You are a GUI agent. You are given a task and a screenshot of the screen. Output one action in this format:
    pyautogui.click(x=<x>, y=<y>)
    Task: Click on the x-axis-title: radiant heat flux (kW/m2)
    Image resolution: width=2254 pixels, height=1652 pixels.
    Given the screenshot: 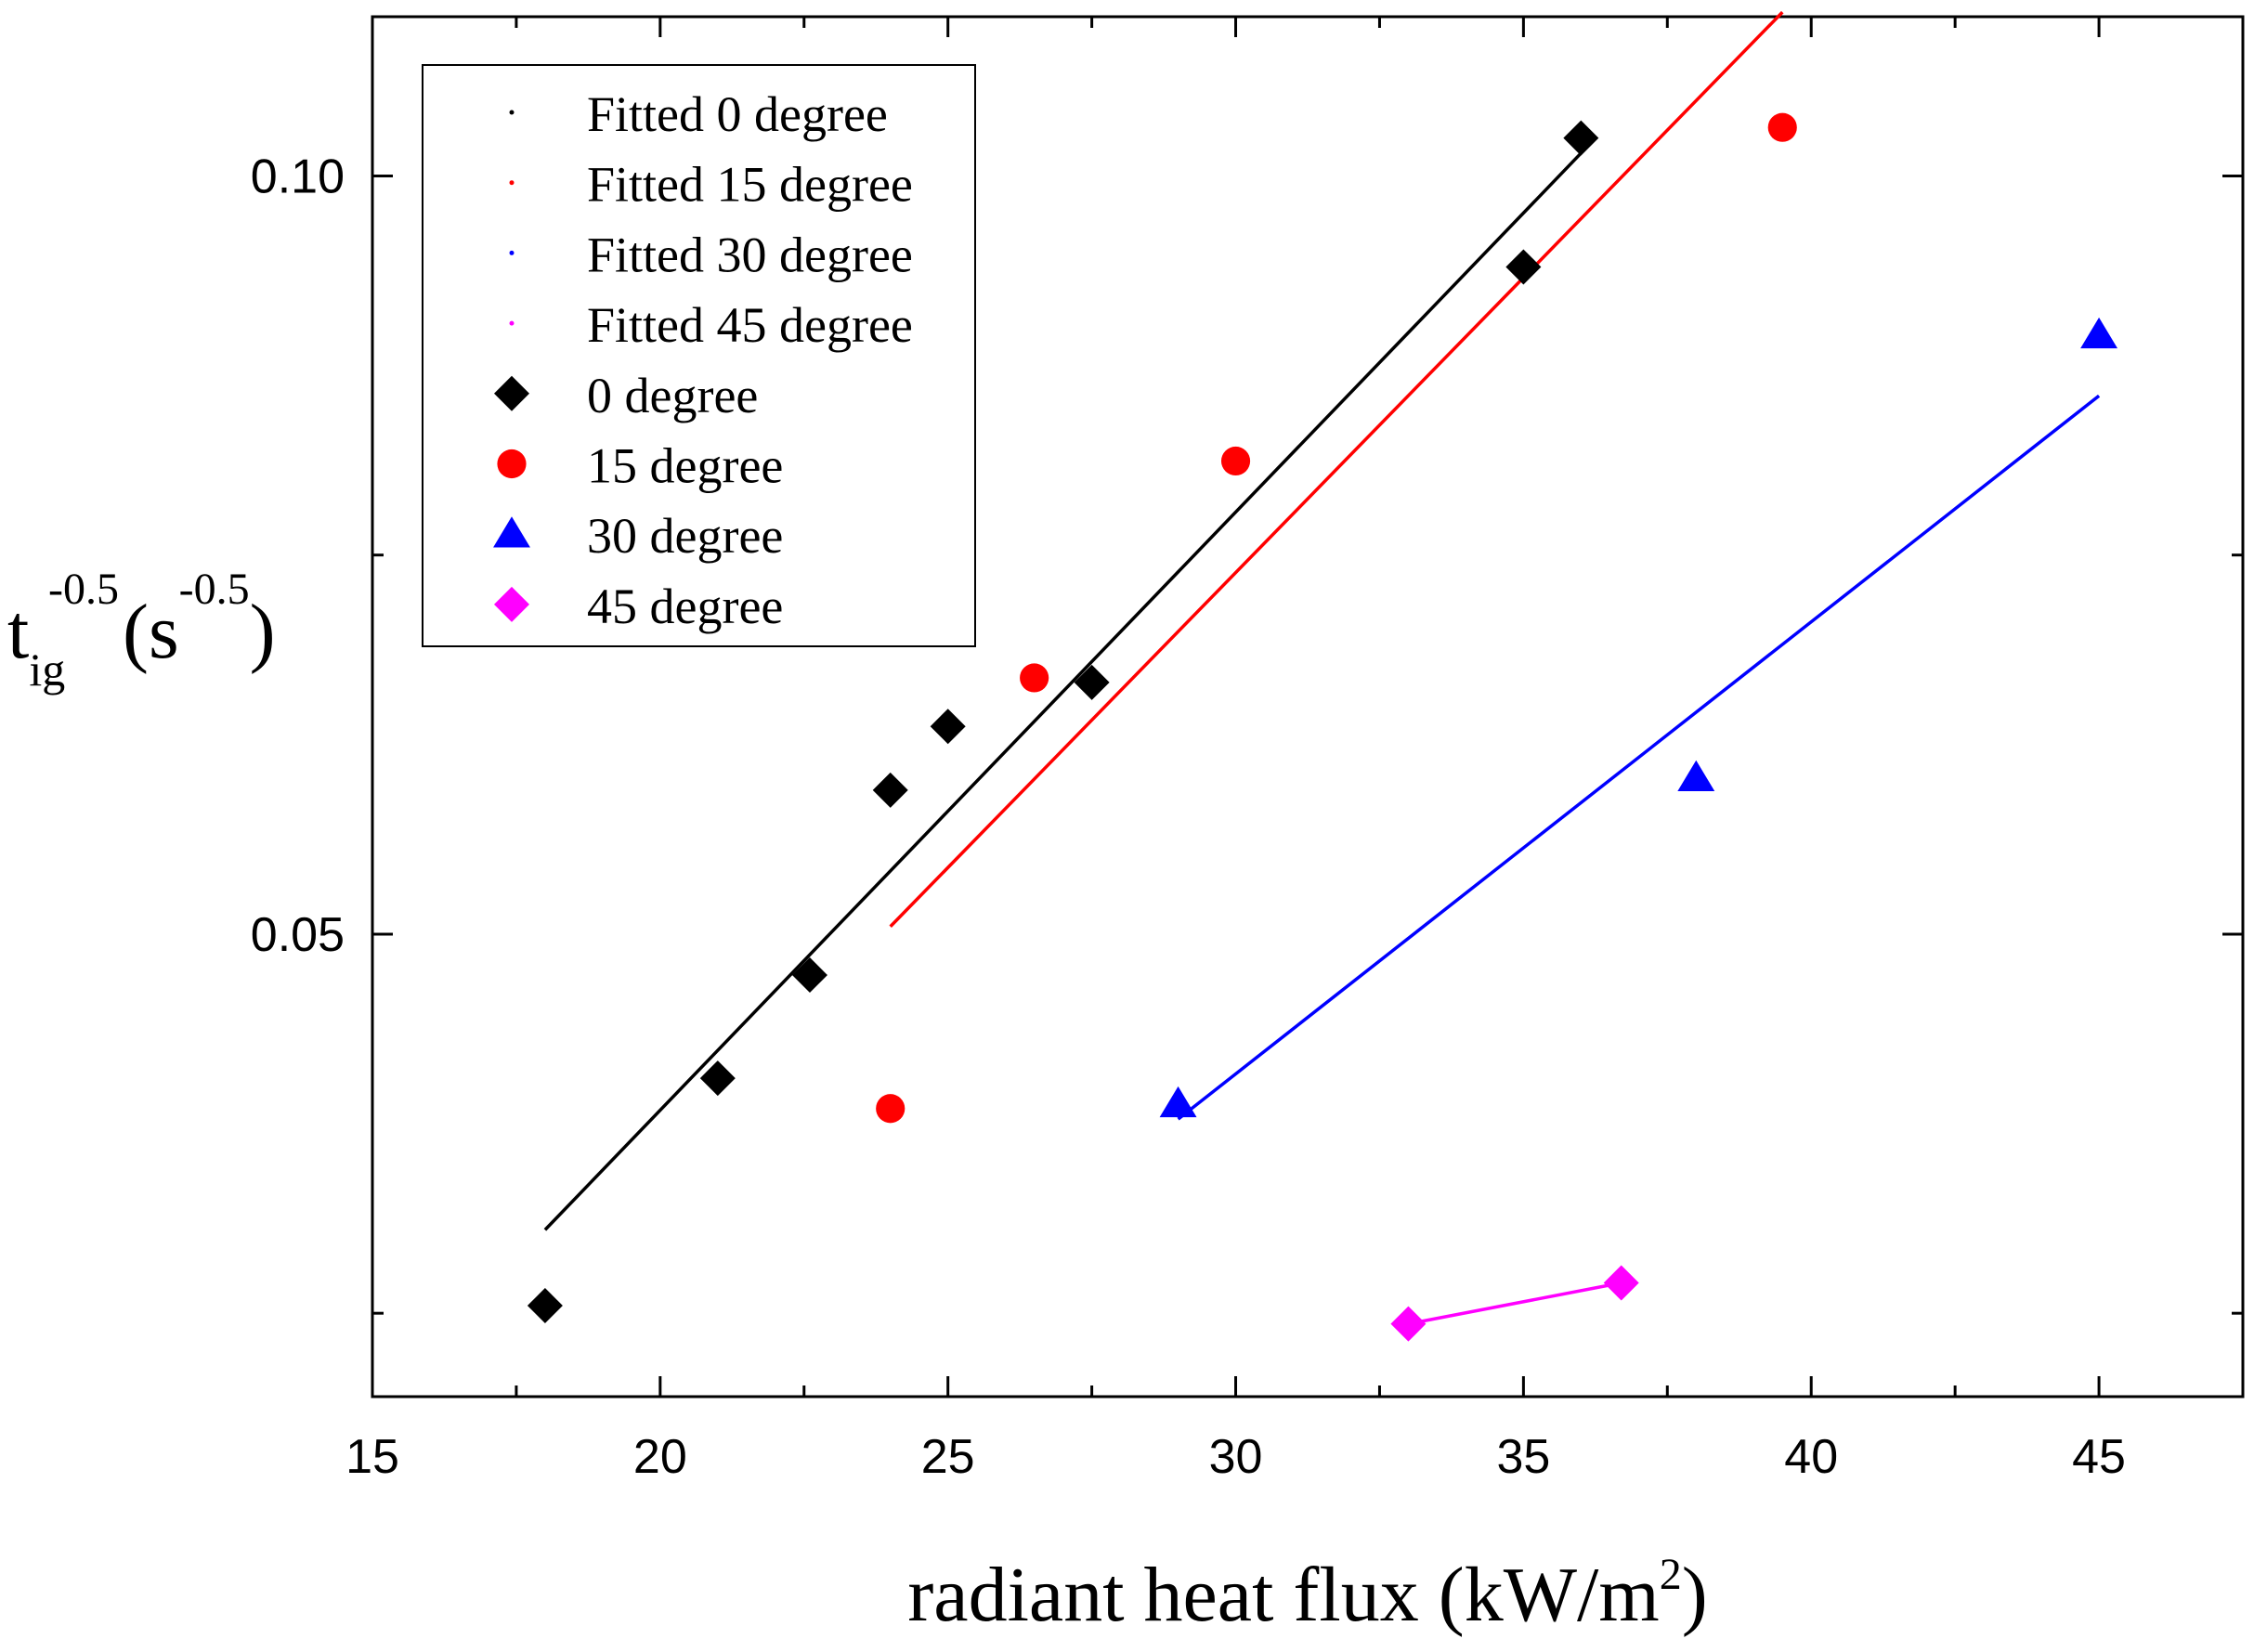 What is the action you would take?
    pyautogui.click(x=1307, y=1594)
    